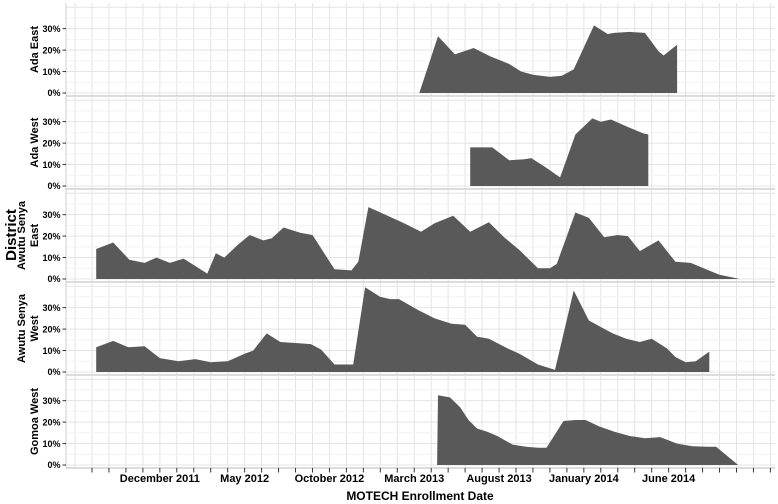 This screenshot has width=778, height=504. I want to click on x-tick-label: January 2014, so click(584, 479).